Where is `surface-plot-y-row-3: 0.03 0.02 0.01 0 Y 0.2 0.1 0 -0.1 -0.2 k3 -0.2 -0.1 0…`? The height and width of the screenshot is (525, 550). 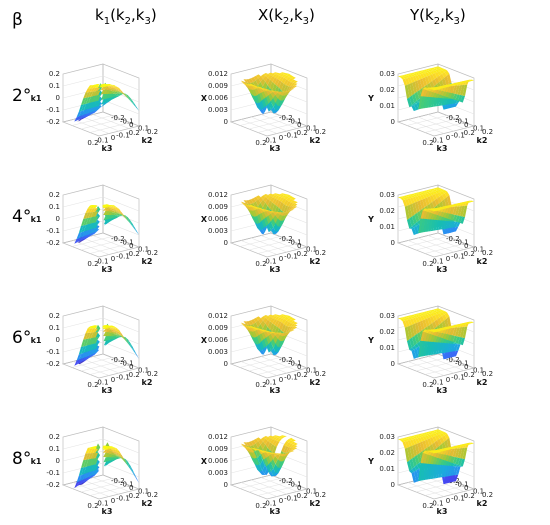
surface-plot-y-row-3: 0.03 0.02 0.01 0 Y 0.2 0.1 0 -0.1 -0.2 k3 -0.2 -0.1 0… is located at coordinates (430, 344).